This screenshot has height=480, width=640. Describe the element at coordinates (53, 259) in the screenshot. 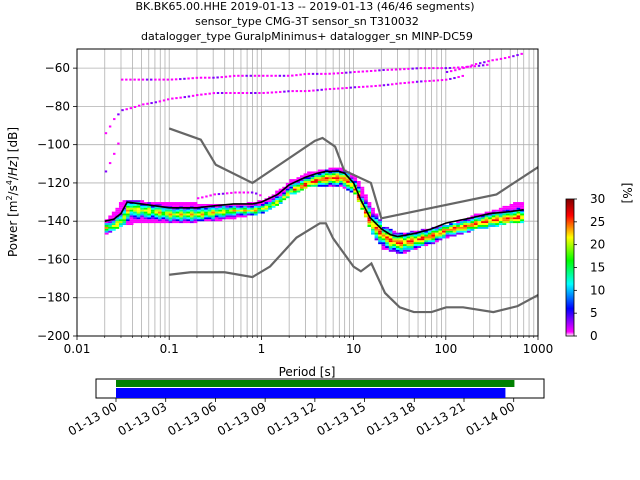

I see `y-tick-label: −160` at that location.